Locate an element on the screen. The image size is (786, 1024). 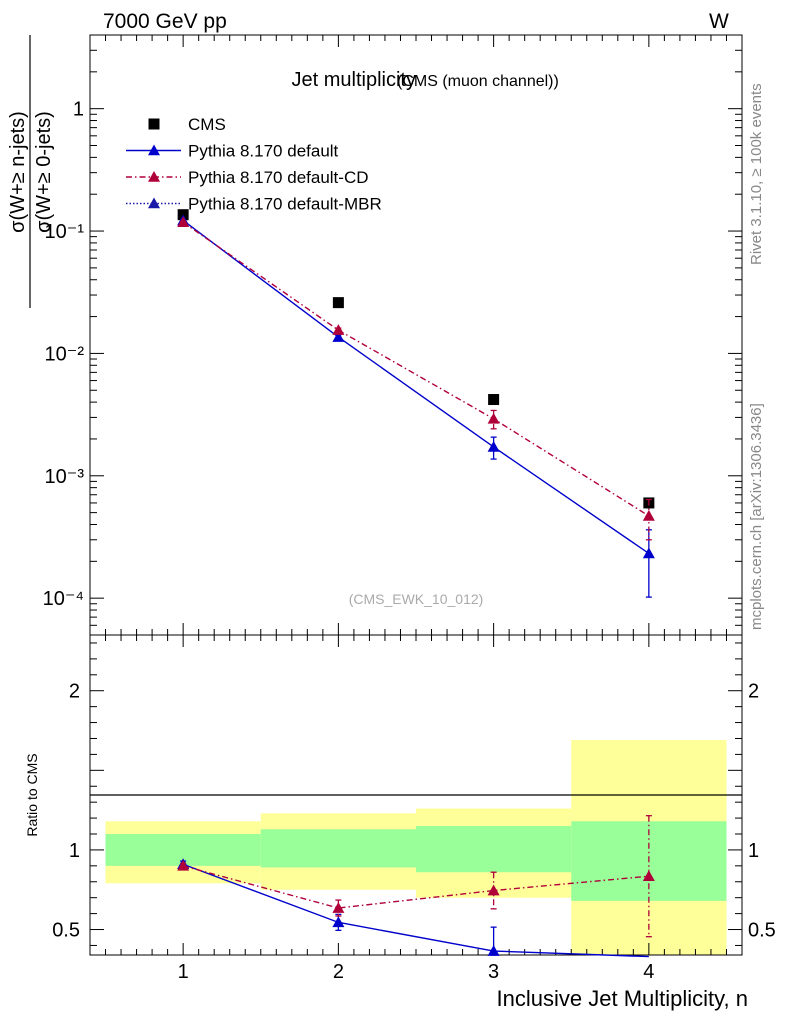
ratio-y-tick-label: 2 is located at coordinates (74, 692).